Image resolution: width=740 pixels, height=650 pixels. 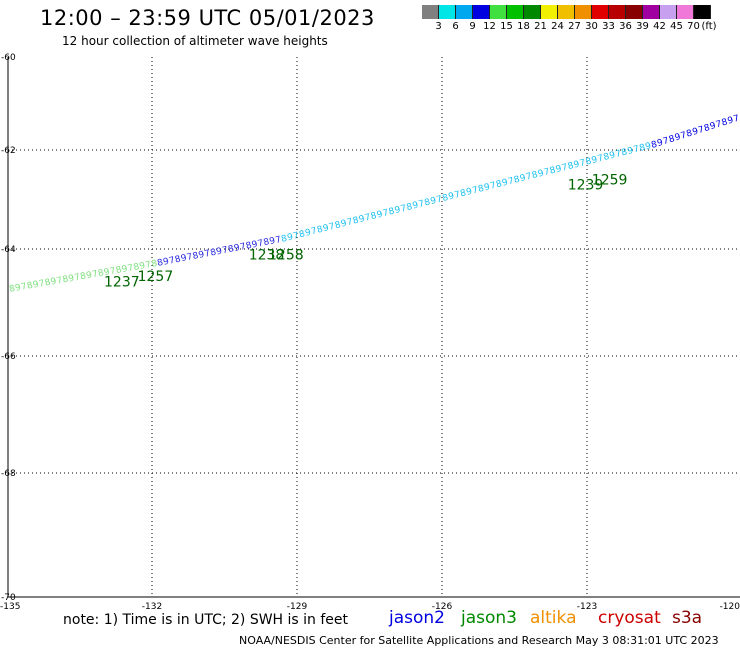 I want to click on legend-label: 6, so click(x=455, y=26).